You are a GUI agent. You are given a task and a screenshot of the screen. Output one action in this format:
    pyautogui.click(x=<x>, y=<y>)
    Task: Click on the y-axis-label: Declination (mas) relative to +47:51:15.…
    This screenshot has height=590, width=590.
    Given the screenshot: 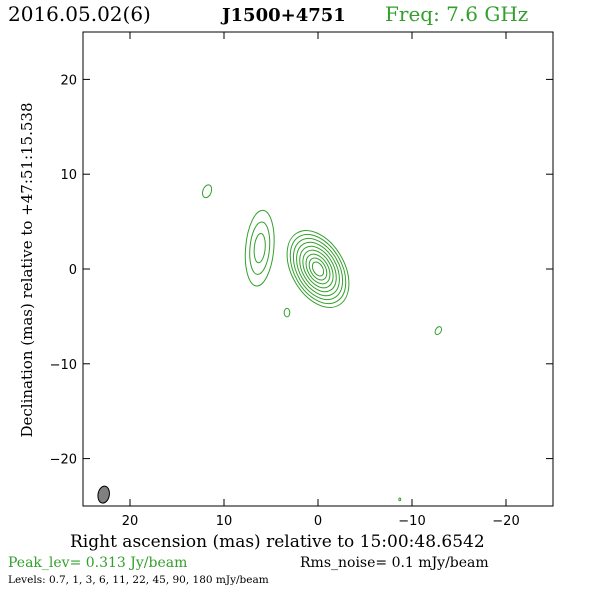 What is the action you would take?
    pyautogui.click(x=27, y=270)
    